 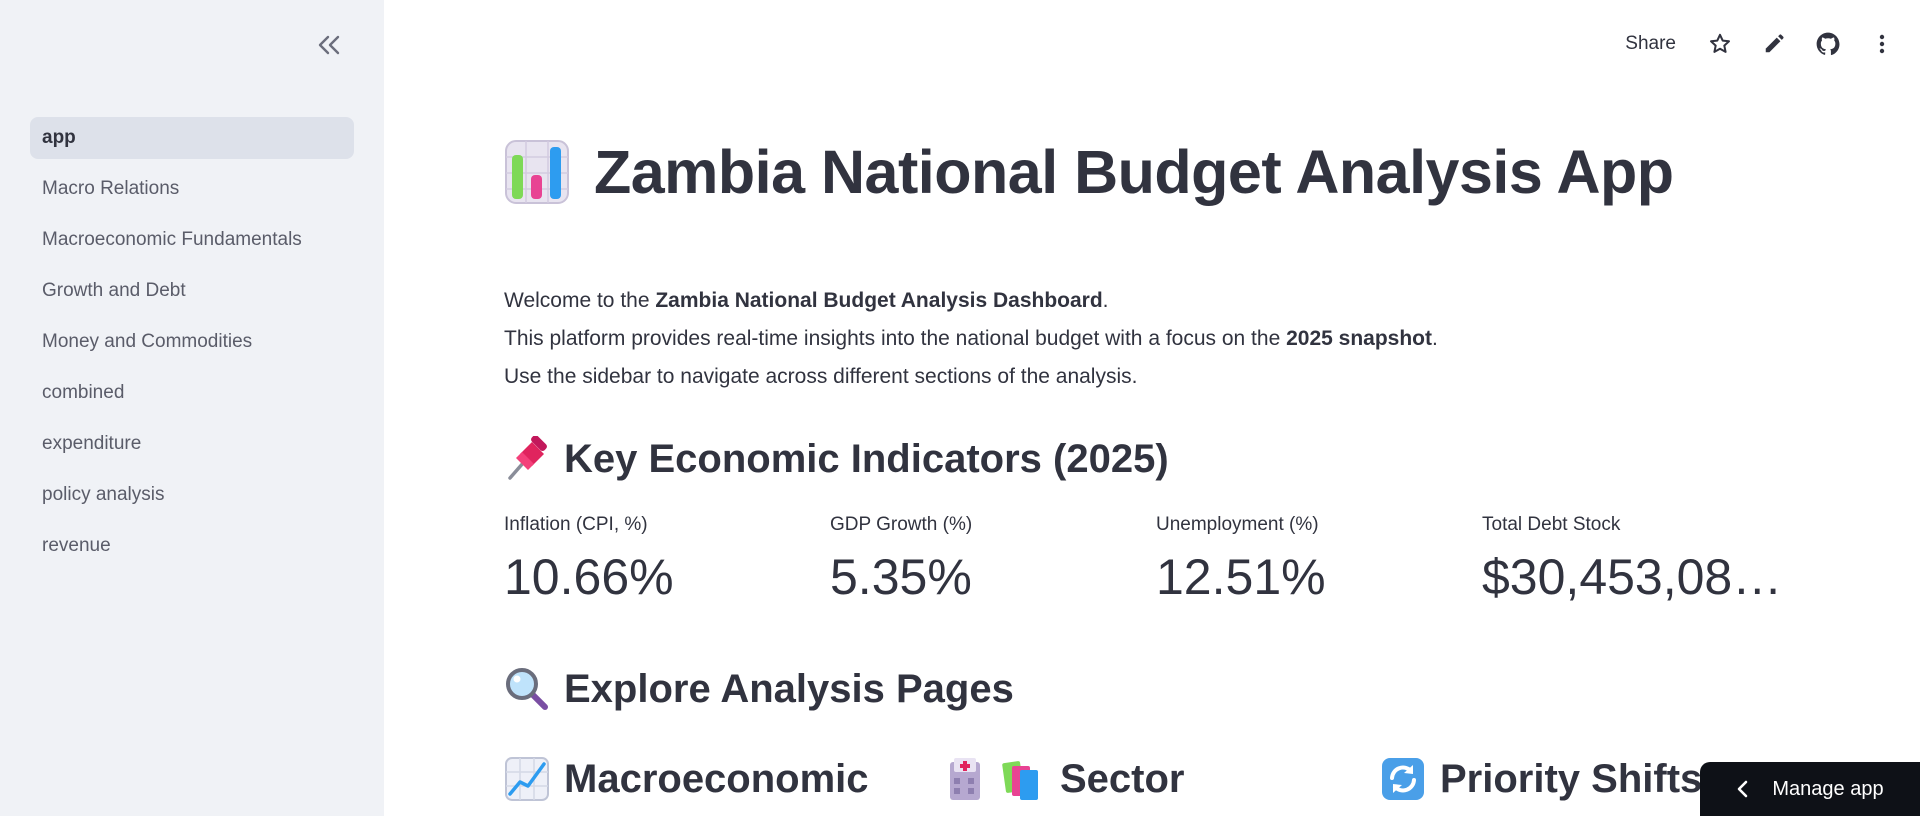 I want to click on collapse-sidebar-button, so click(x=329, y=45).